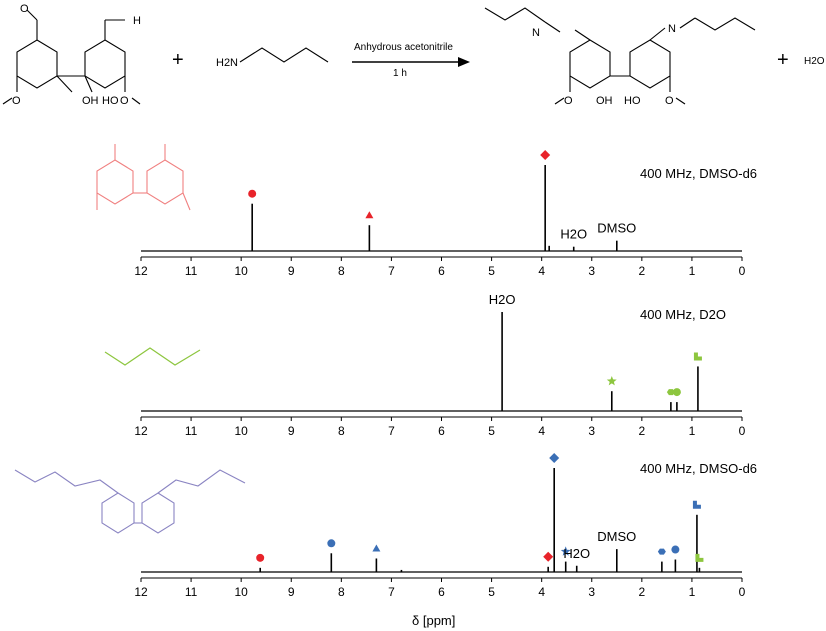 The image size is (826, 631). Describe the element at coordinates (130, 501) in the screenshot. I see `inset-imine-structure` at that location.